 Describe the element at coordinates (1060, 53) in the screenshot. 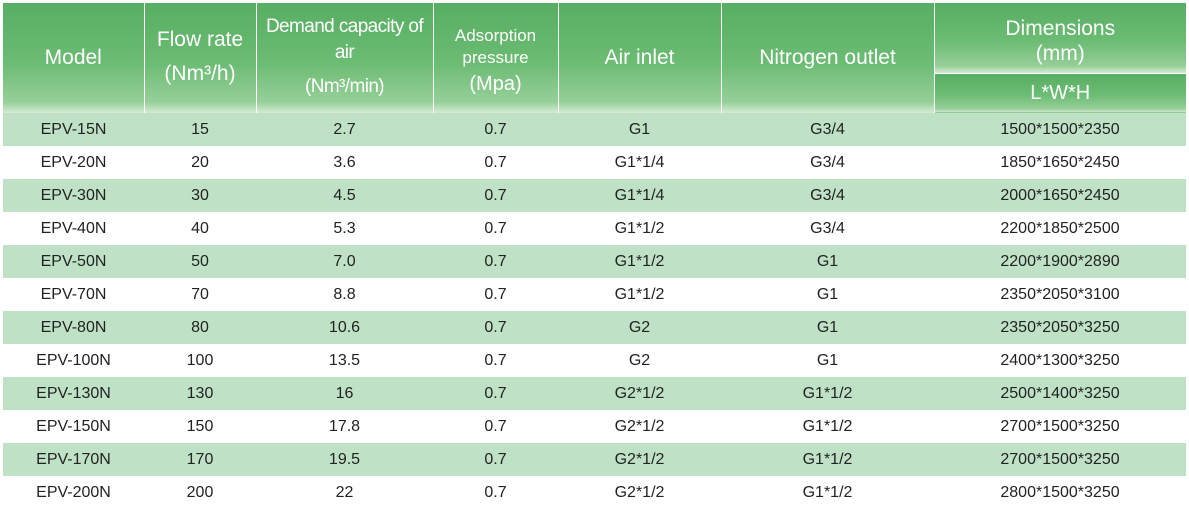

I see `header-dimensions-unit: (mm)` at that location.